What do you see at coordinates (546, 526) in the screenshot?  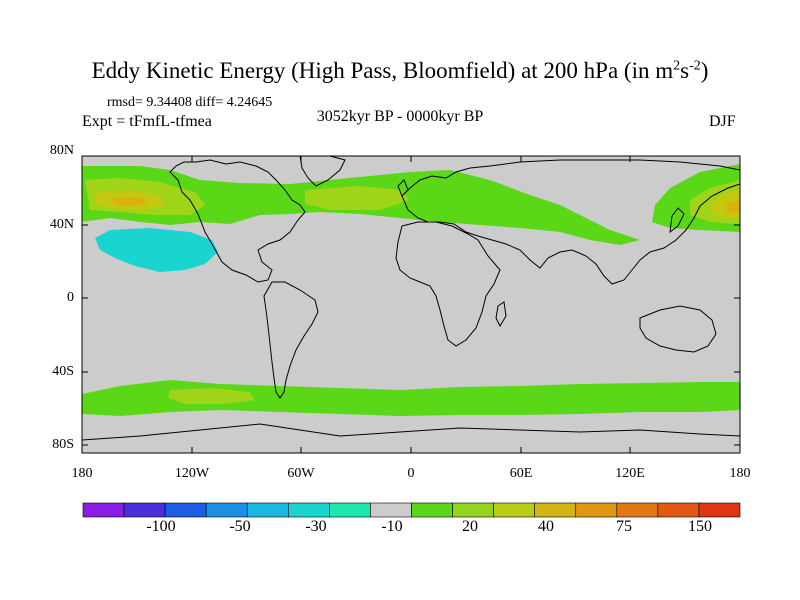 I see `colorbar-label: 40` at bounding box center [546, 526].